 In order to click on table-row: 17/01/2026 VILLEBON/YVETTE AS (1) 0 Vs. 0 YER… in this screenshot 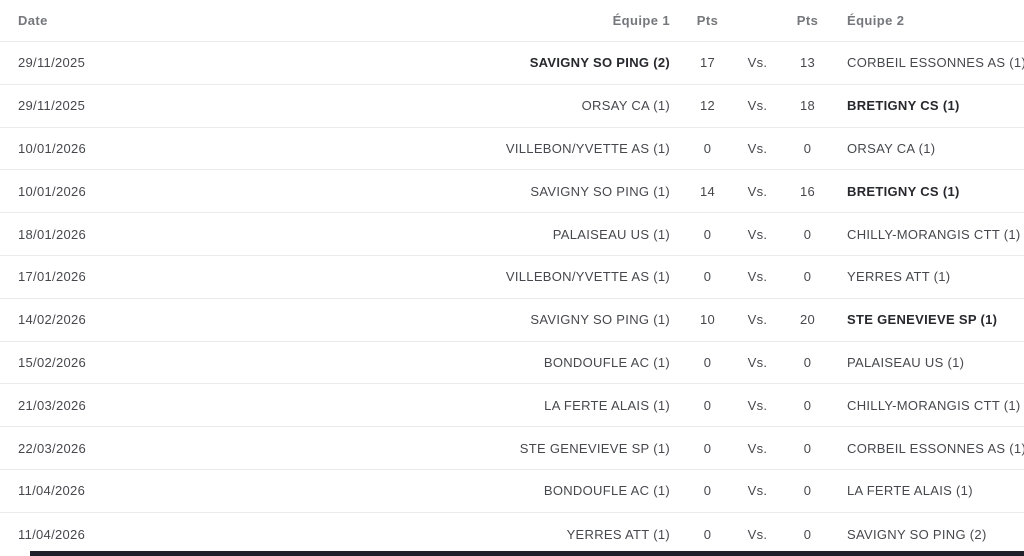, I will do `click(512, 277)`.